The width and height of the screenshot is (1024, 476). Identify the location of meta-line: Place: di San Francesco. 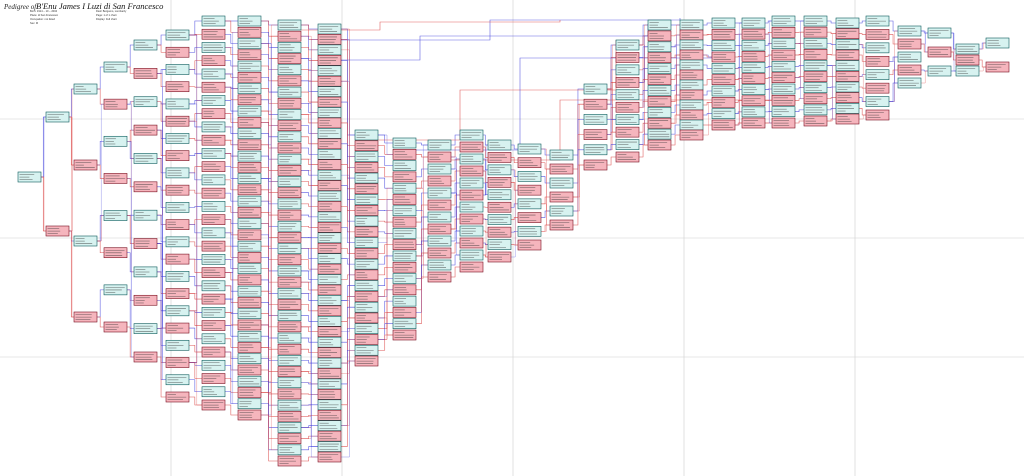
(44, 15).